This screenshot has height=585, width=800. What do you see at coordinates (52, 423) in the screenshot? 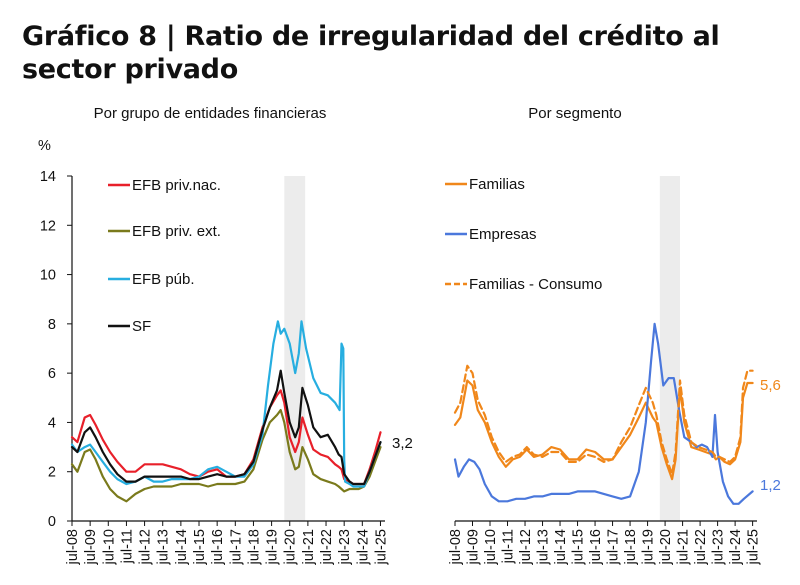
I see `y-tick-label: 4` at bounding box center [52, 423].